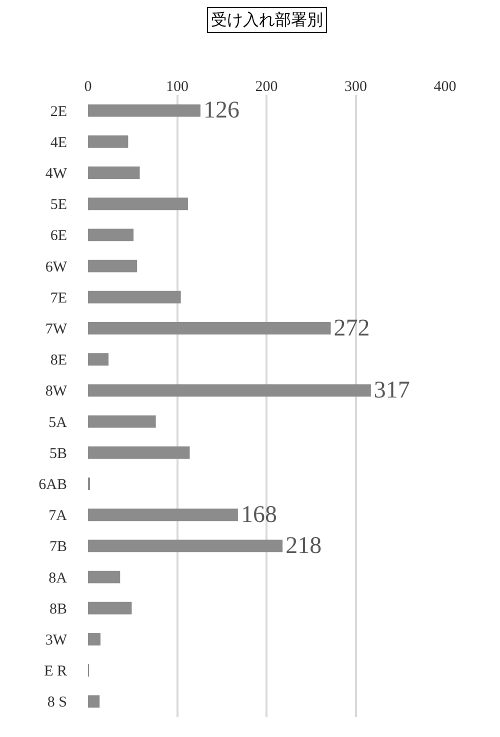 The height and width of the screenshot is (737, 500). Describe the element at coordinates (58, 142) in the screenshot. I see `y-tick-label: 4E` at that location.